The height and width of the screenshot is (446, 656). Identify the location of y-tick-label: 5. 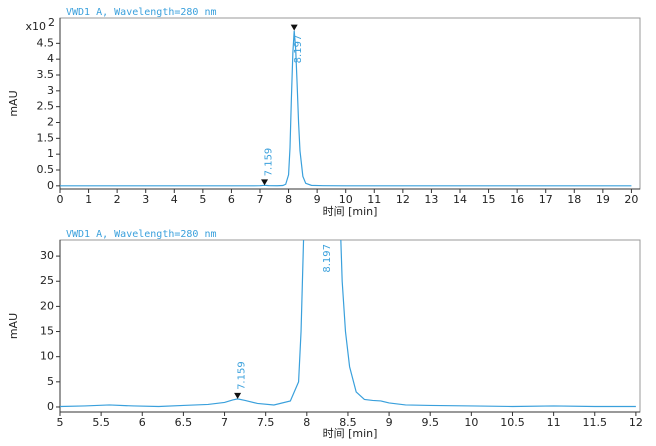
(50, 381).